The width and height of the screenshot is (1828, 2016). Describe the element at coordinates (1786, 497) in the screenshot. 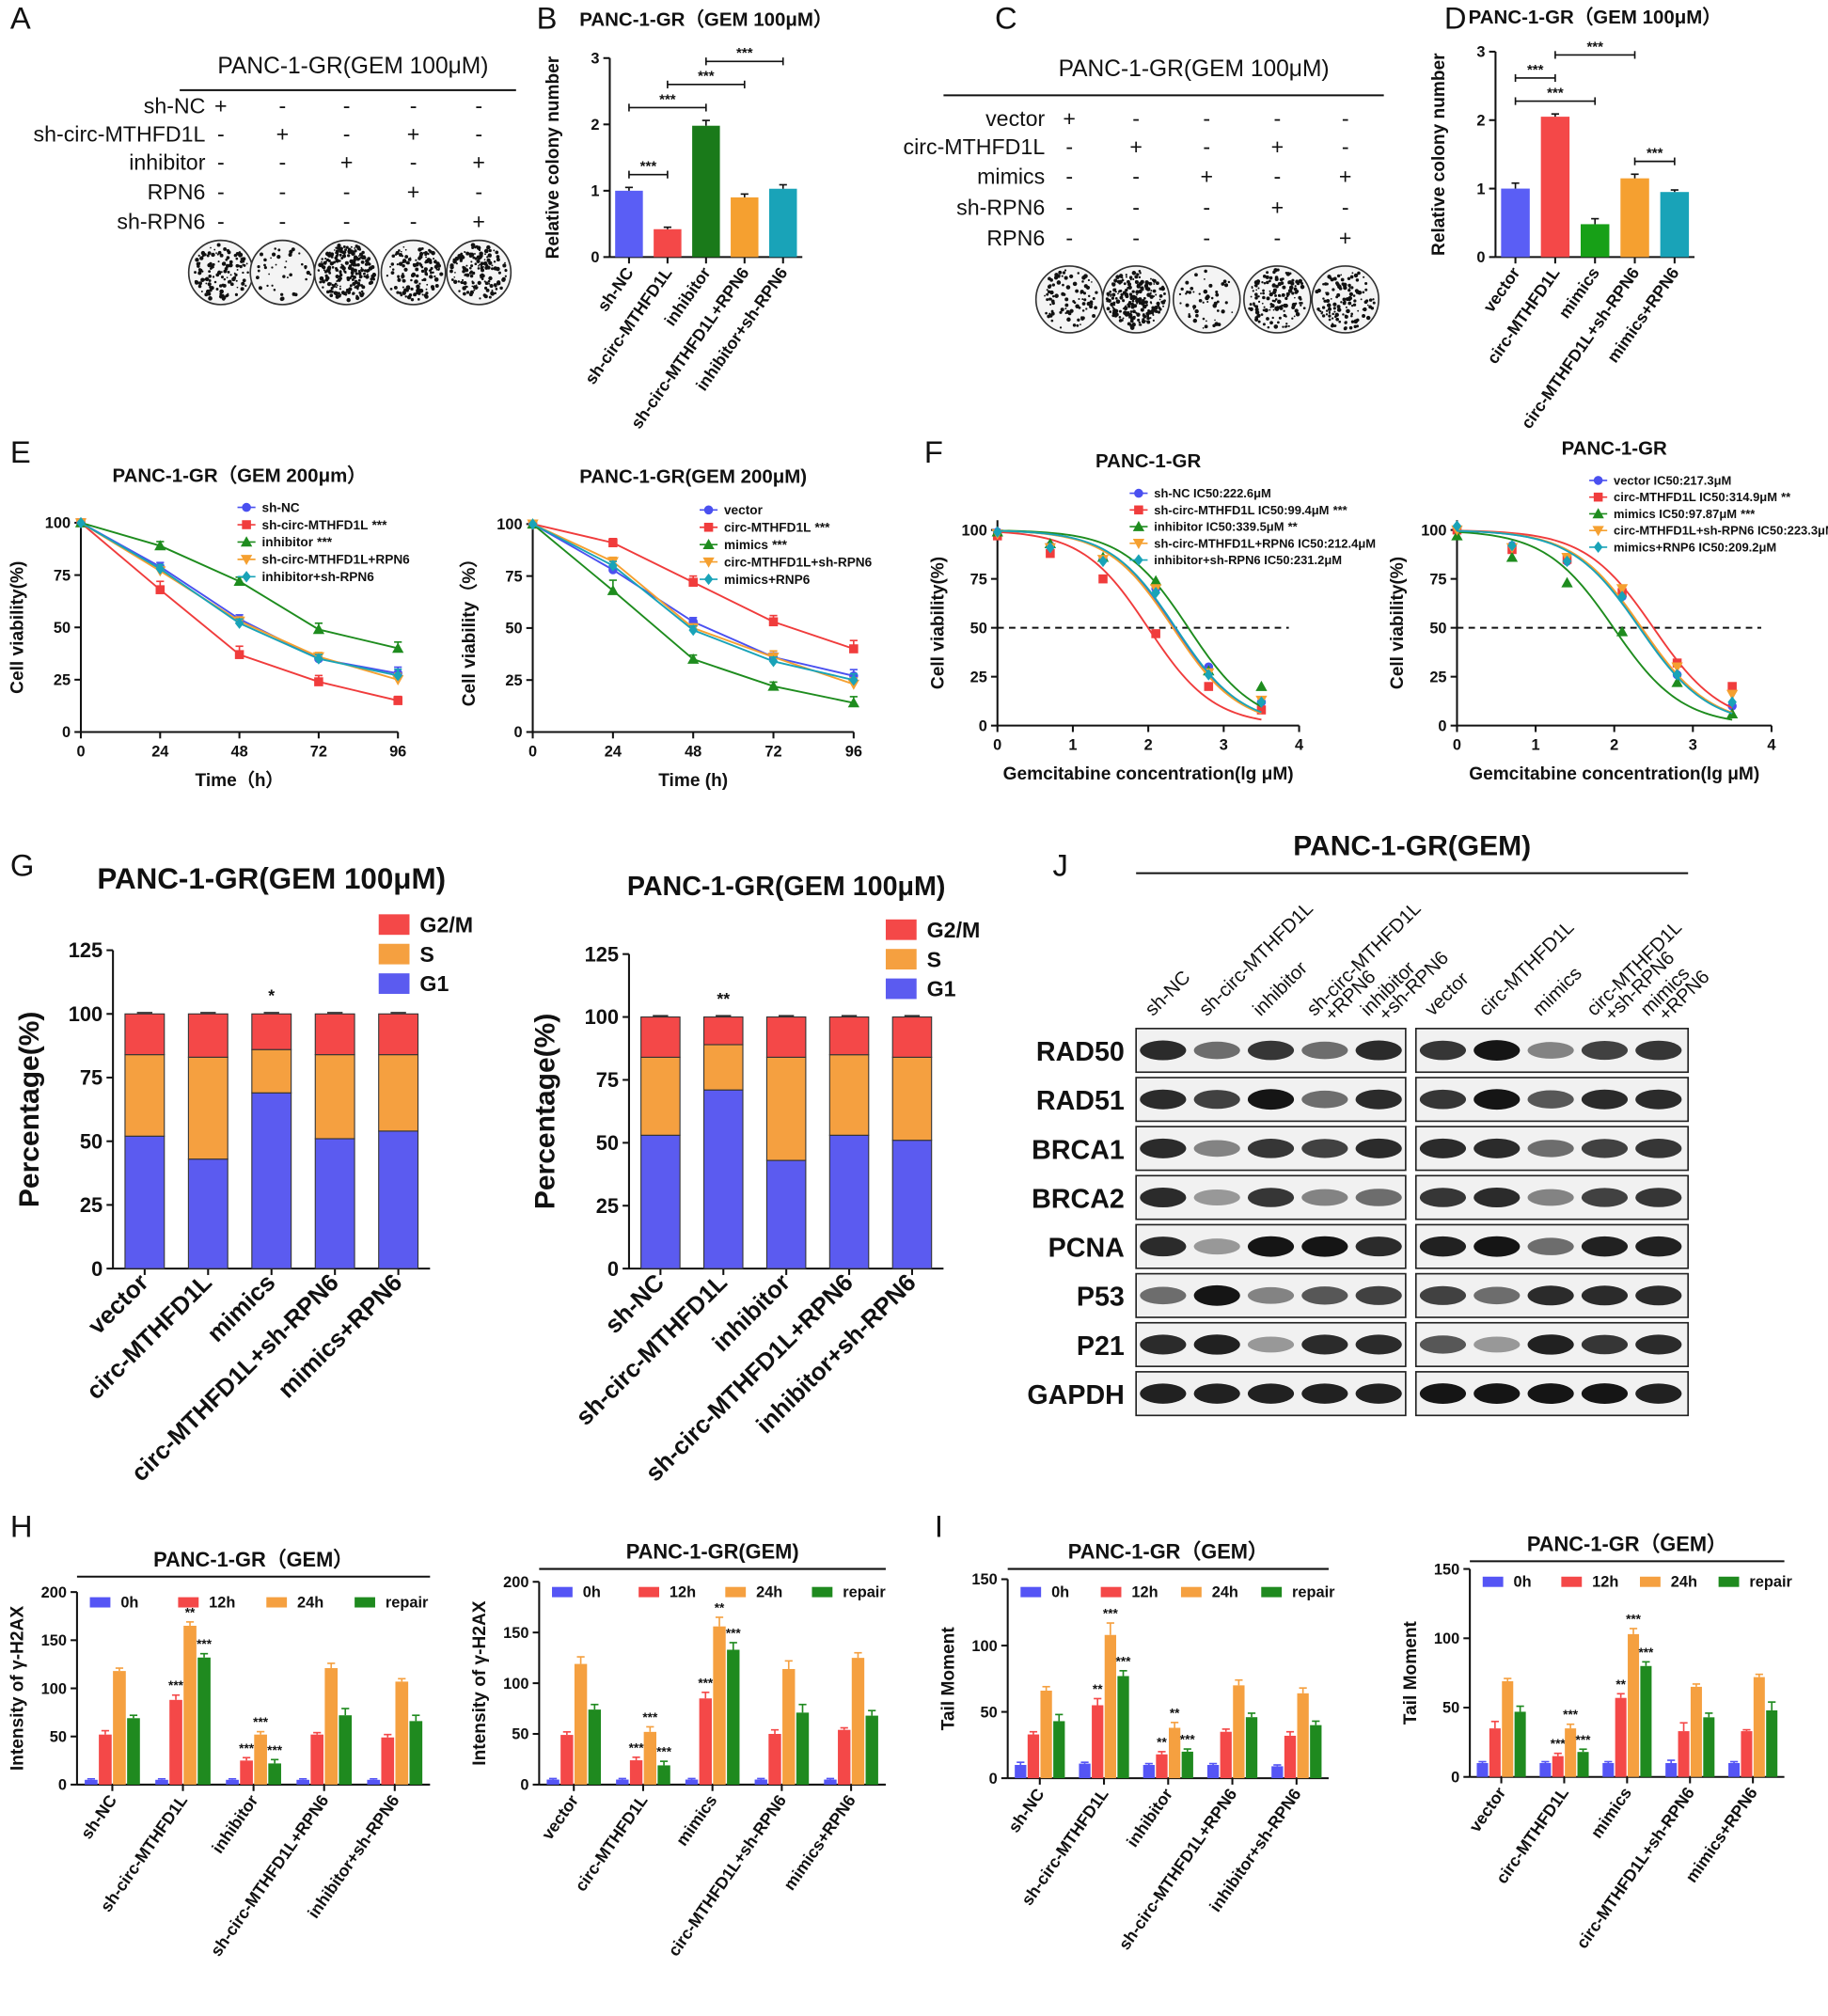

I see `legend-significance: **` at that location.